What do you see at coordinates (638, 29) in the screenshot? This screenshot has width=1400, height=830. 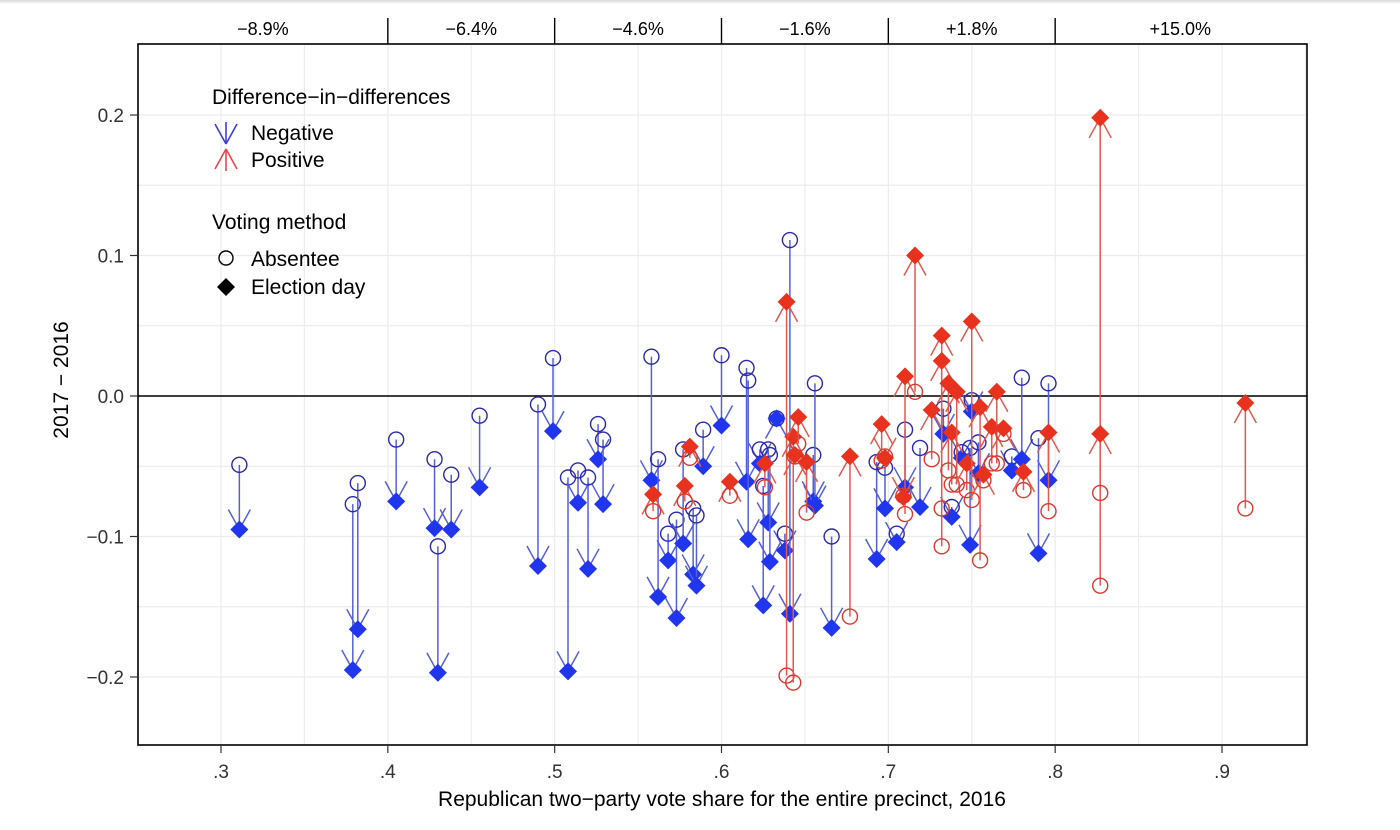 I see `bin-label: −4.6%` at bounding box center [638, 29].